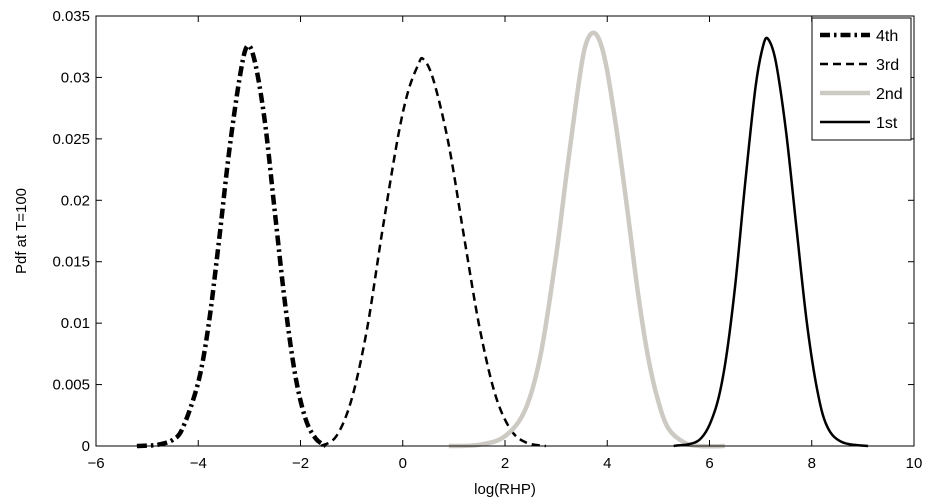 The width and height of the screenshot is (936, 499). What do you see at coordinates (812, 463) in the screenshot?
I see `x-tick-label: 8` at bounding box center [812, 463].